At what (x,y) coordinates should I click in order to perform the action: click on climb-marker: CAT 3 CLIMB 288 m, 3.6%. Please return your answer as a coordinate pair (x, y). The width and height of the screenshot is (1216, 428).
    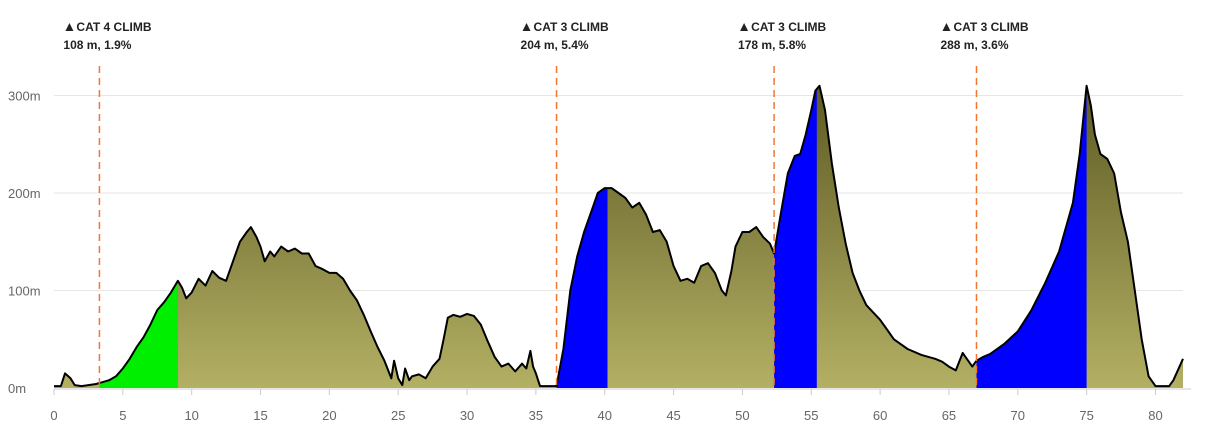
    Looking at the image, I should click on (984, 204).